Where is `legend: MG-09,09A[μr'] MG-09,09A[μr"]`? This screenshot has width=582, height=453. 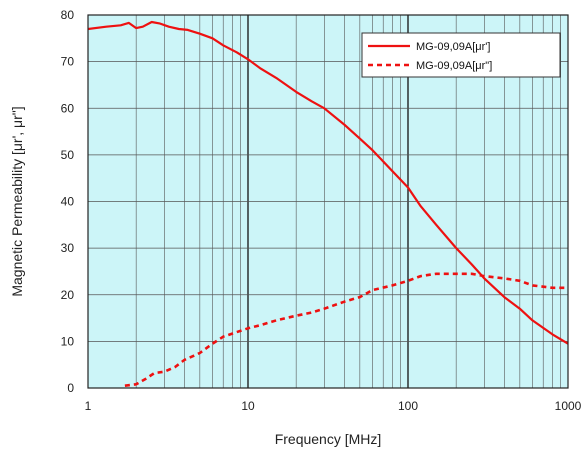
legend: MG-09,09A[μr'] MG-09,09A[μr"] is located at coordinates (461, 55).